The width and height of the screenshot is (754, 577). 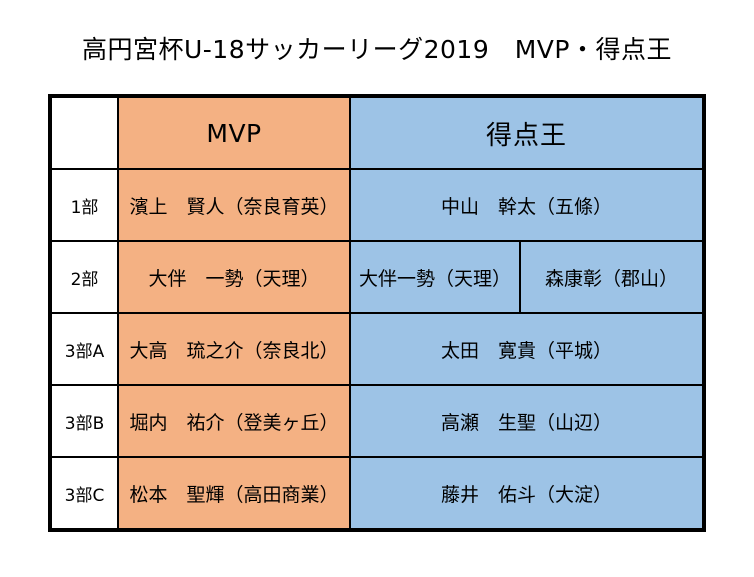 I want to click on mvp-cell: 松本 聖輝（高田商業）, so click(x=234, y=493).